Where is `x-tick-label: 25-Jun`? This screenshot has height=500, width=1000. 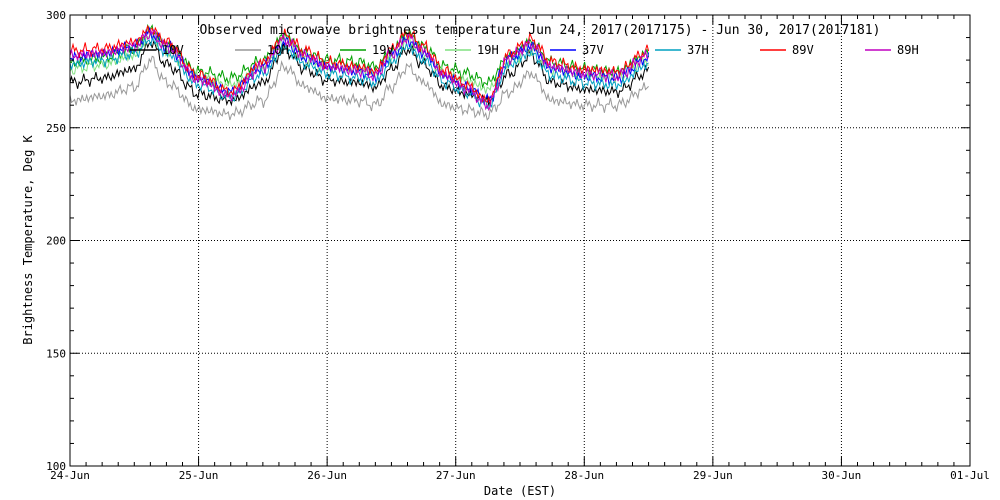
x-tick-label: 25-Jun is located at coordinates (199, 475).